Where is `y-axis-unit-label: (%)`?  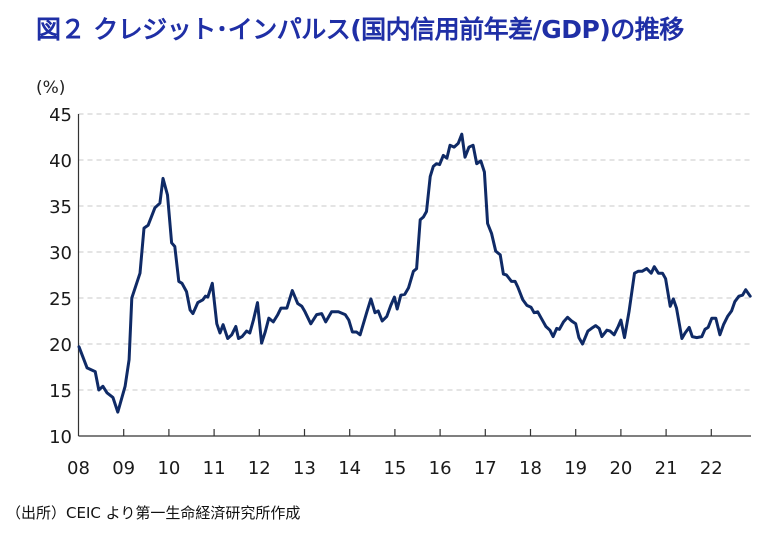 y-axis-unit-label: (%) is located at coordinates (51, 88).